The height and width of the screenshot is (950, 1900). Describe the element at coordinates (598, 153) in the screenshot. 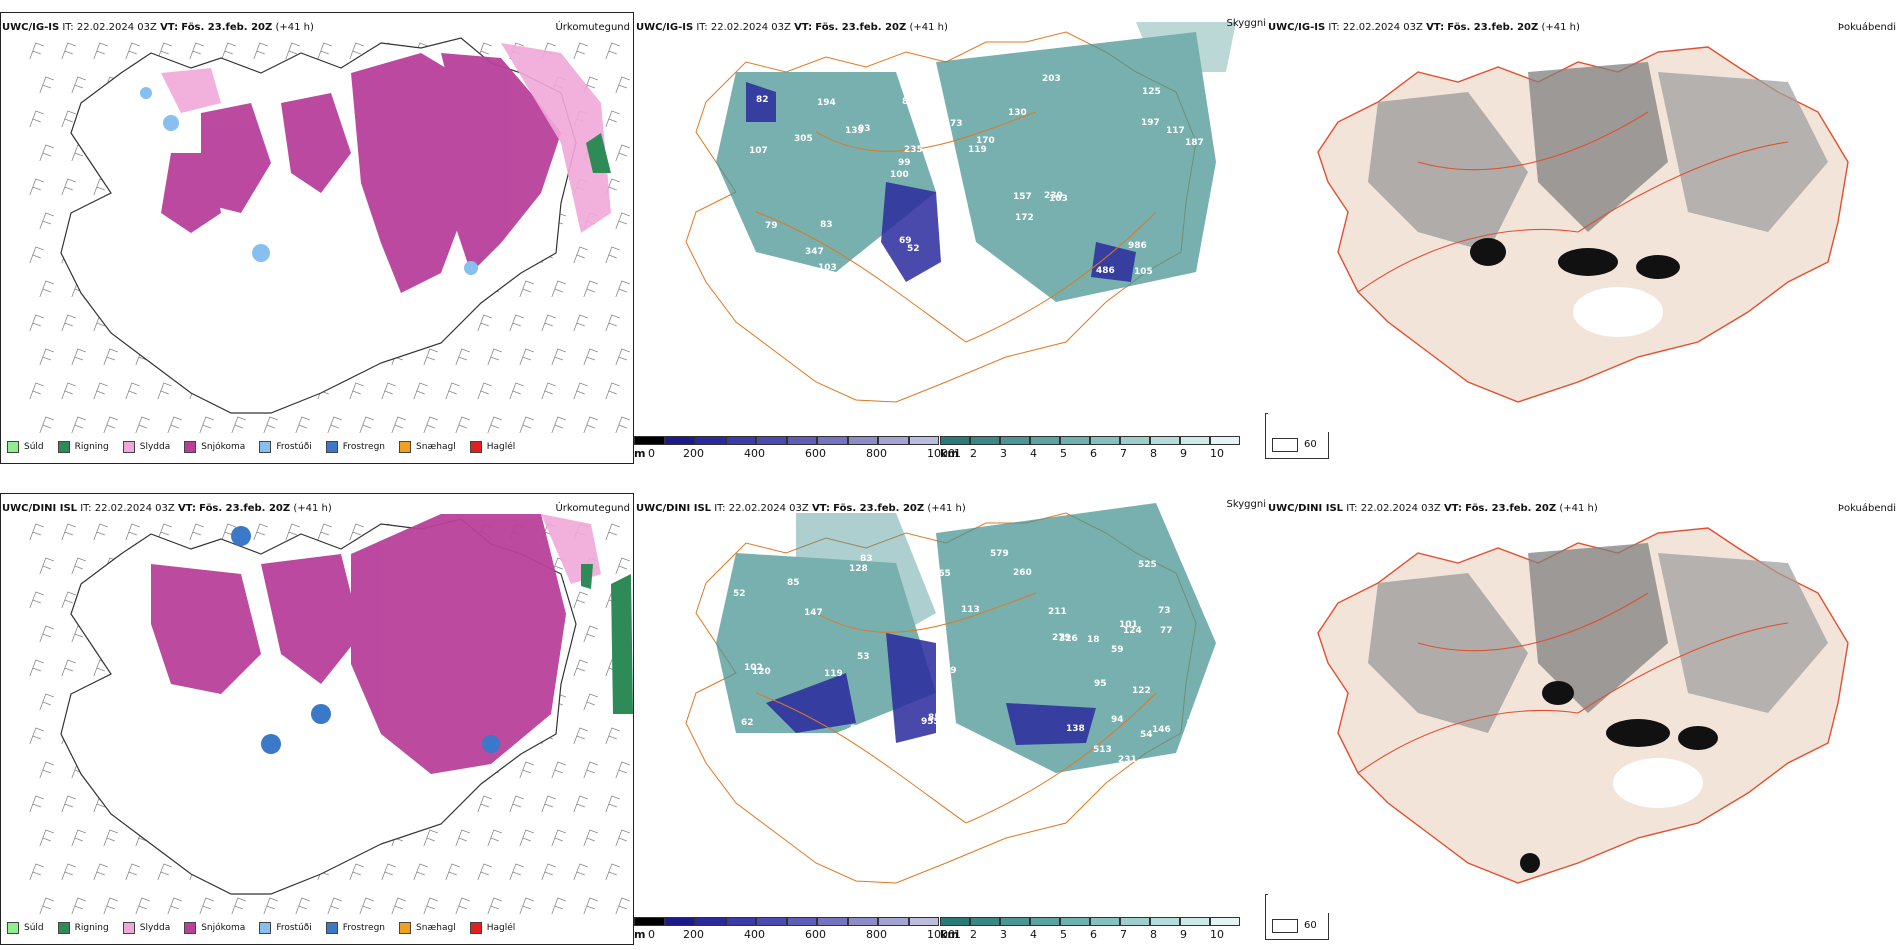

I see `rain-area` at that location.